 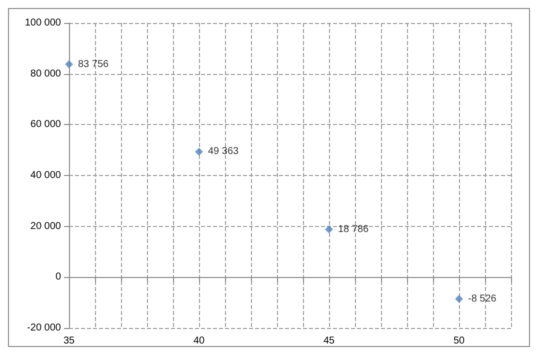 What do you see at coordinates (46, 226) in the screenshot?
I see `y-tick-label: 20 000` at bounding box center [46, 226].